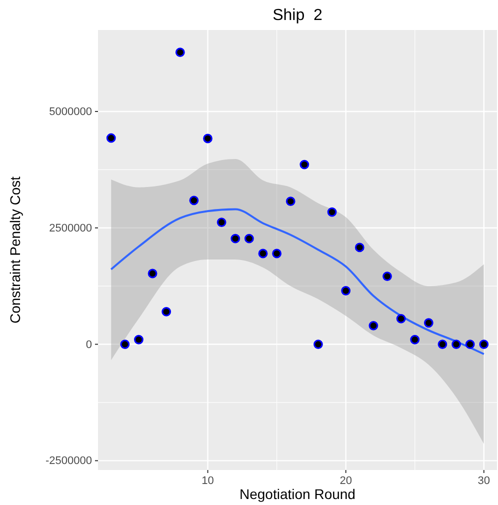  Describe the element at coordinates (15, 250) in the screenshot. I see `y-axis-title: Constraint Penalty Cost` at that location.